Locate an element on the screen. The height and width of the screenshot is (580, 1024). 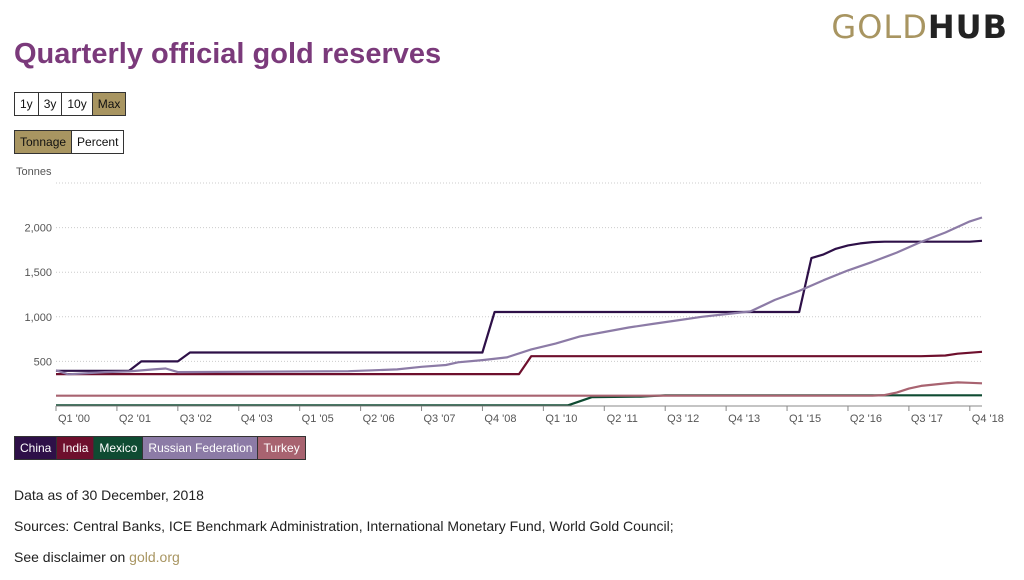
x-tick-label: Q3 '17 is located at coordinates (927, 419).